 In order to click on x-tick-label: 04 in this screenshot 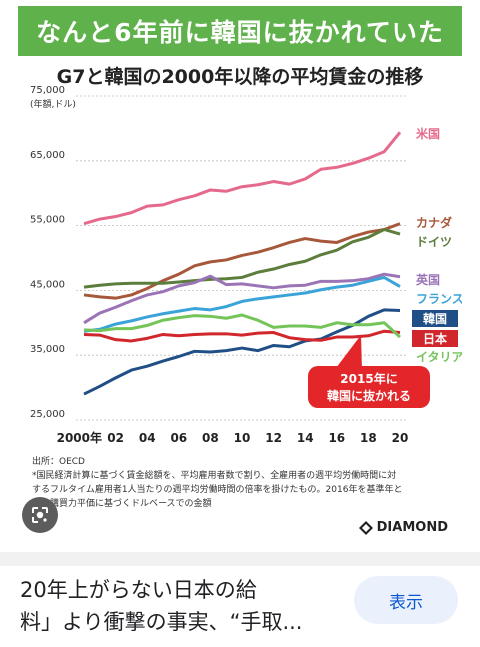, I will do `click(147, 438)`.